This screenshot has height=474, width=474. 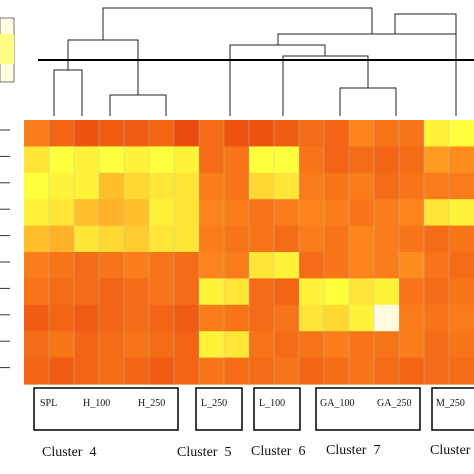 What do you see at coordinates (7, 50) in the screenshot?
I see `color-legend-fragment` at bounding box center [7, 50].